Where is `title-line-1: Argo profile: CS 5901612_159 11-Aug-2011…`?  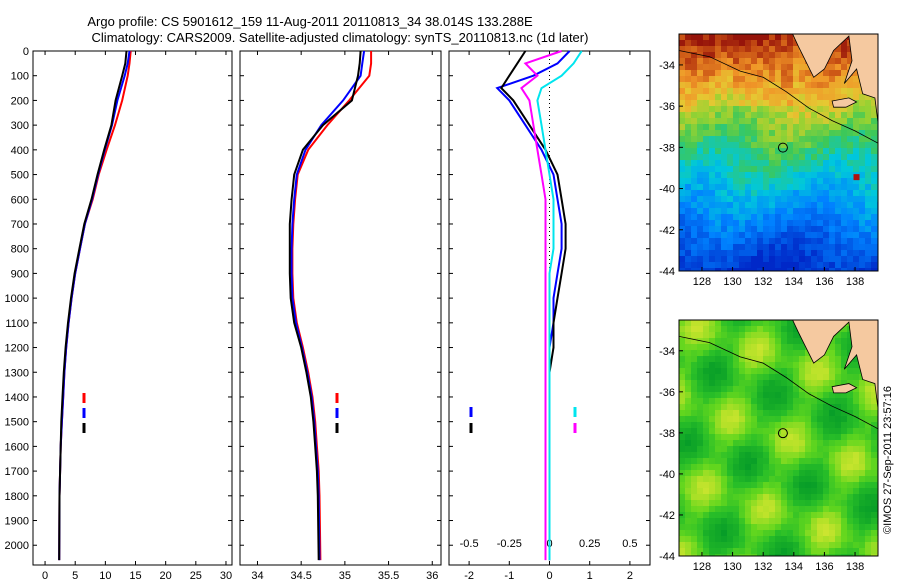 title-line-1: Argo profile: CS 5901612_159 11-Aug-2011… is located at coordinates (310, 21).